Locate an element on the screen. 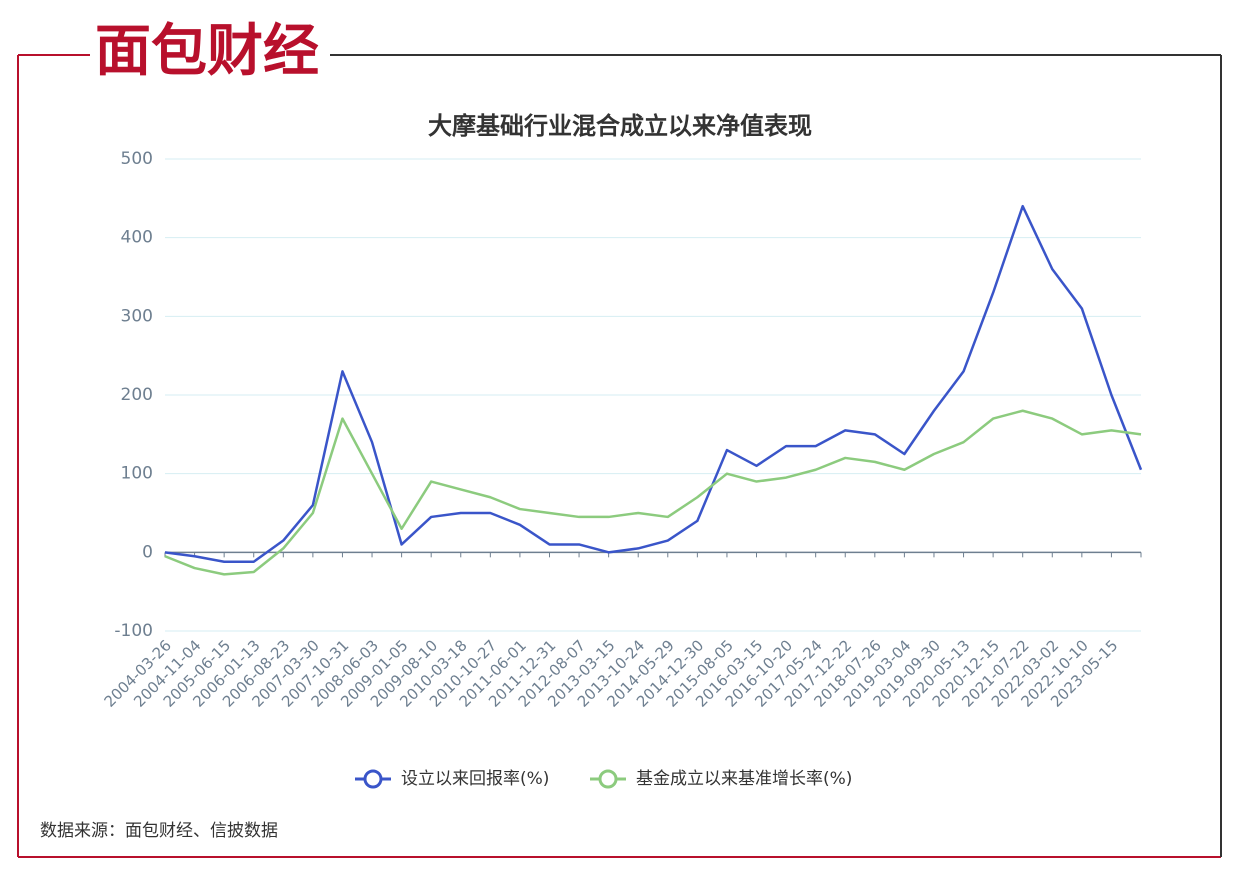 The width and height of the screenshot is (1239, 880). legend-label: 设立以来回报率(%) is located at coordinates (475, 779).